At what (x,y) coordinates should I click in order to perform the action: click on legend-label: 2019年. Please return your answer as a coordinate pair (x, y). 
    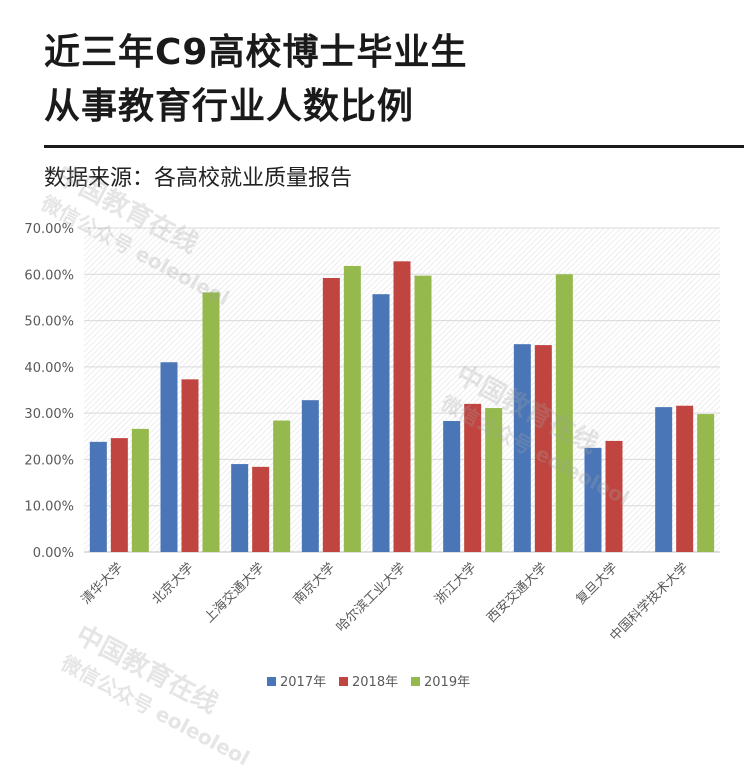
    Looking at the image, I should click on (447, 682).